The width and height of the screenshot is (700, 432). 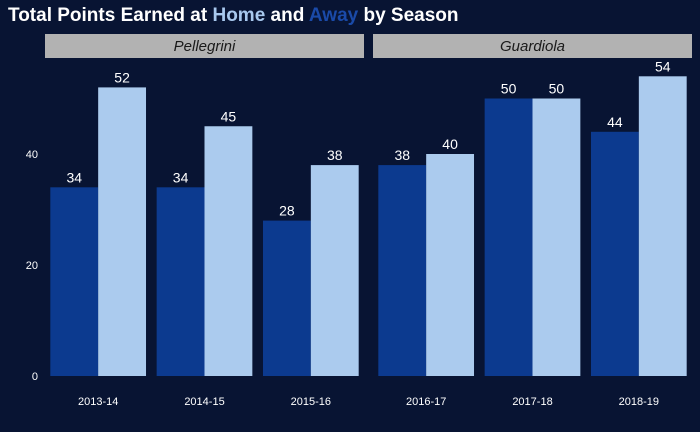 What do you see at coordinates (402, 155) in the screenshot?
I see `home-data-label: 38` at bounding box center [402, 155].